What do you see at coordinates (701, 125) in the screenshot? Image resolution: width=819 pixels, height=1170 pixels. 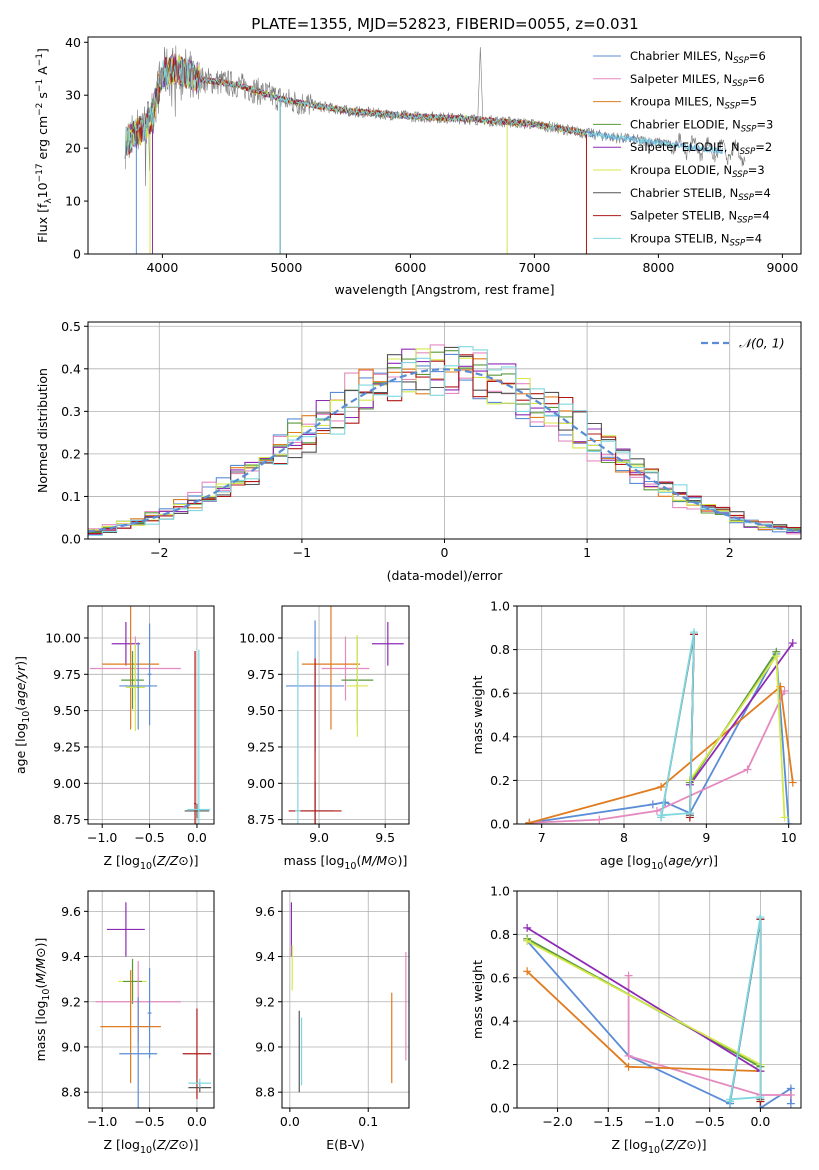 I see `legend-entry-chabrier_elodie: Chabrier ELODIE, NSSP=3` at bounding box center [701, 125].